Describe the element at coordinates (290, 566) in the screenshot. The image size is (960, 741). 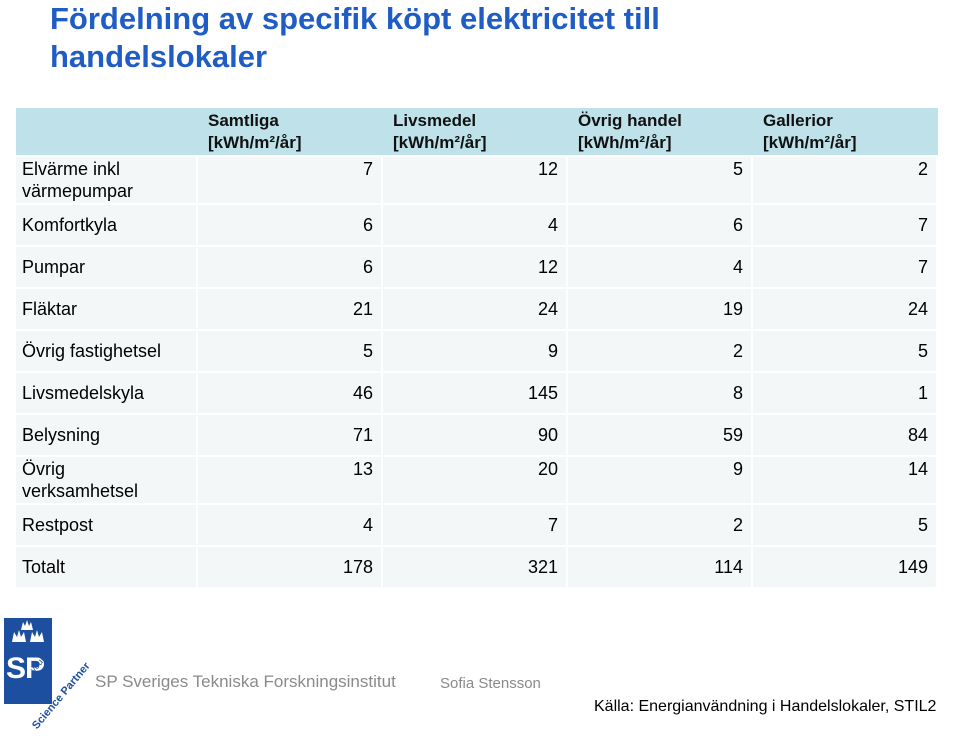
I see `value-cell: 178` at that location.